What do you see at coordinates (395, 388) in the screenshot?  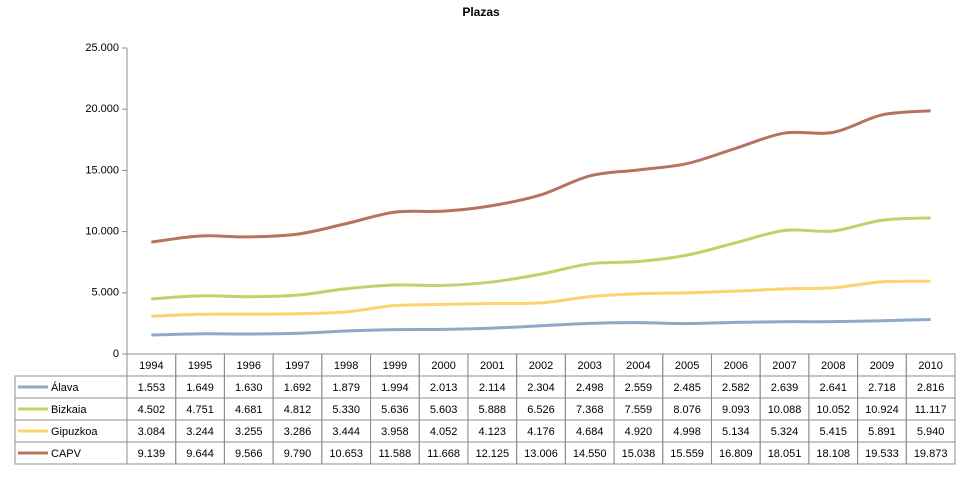 I see `data-label: 1.994` at bounding box center [395, 388].